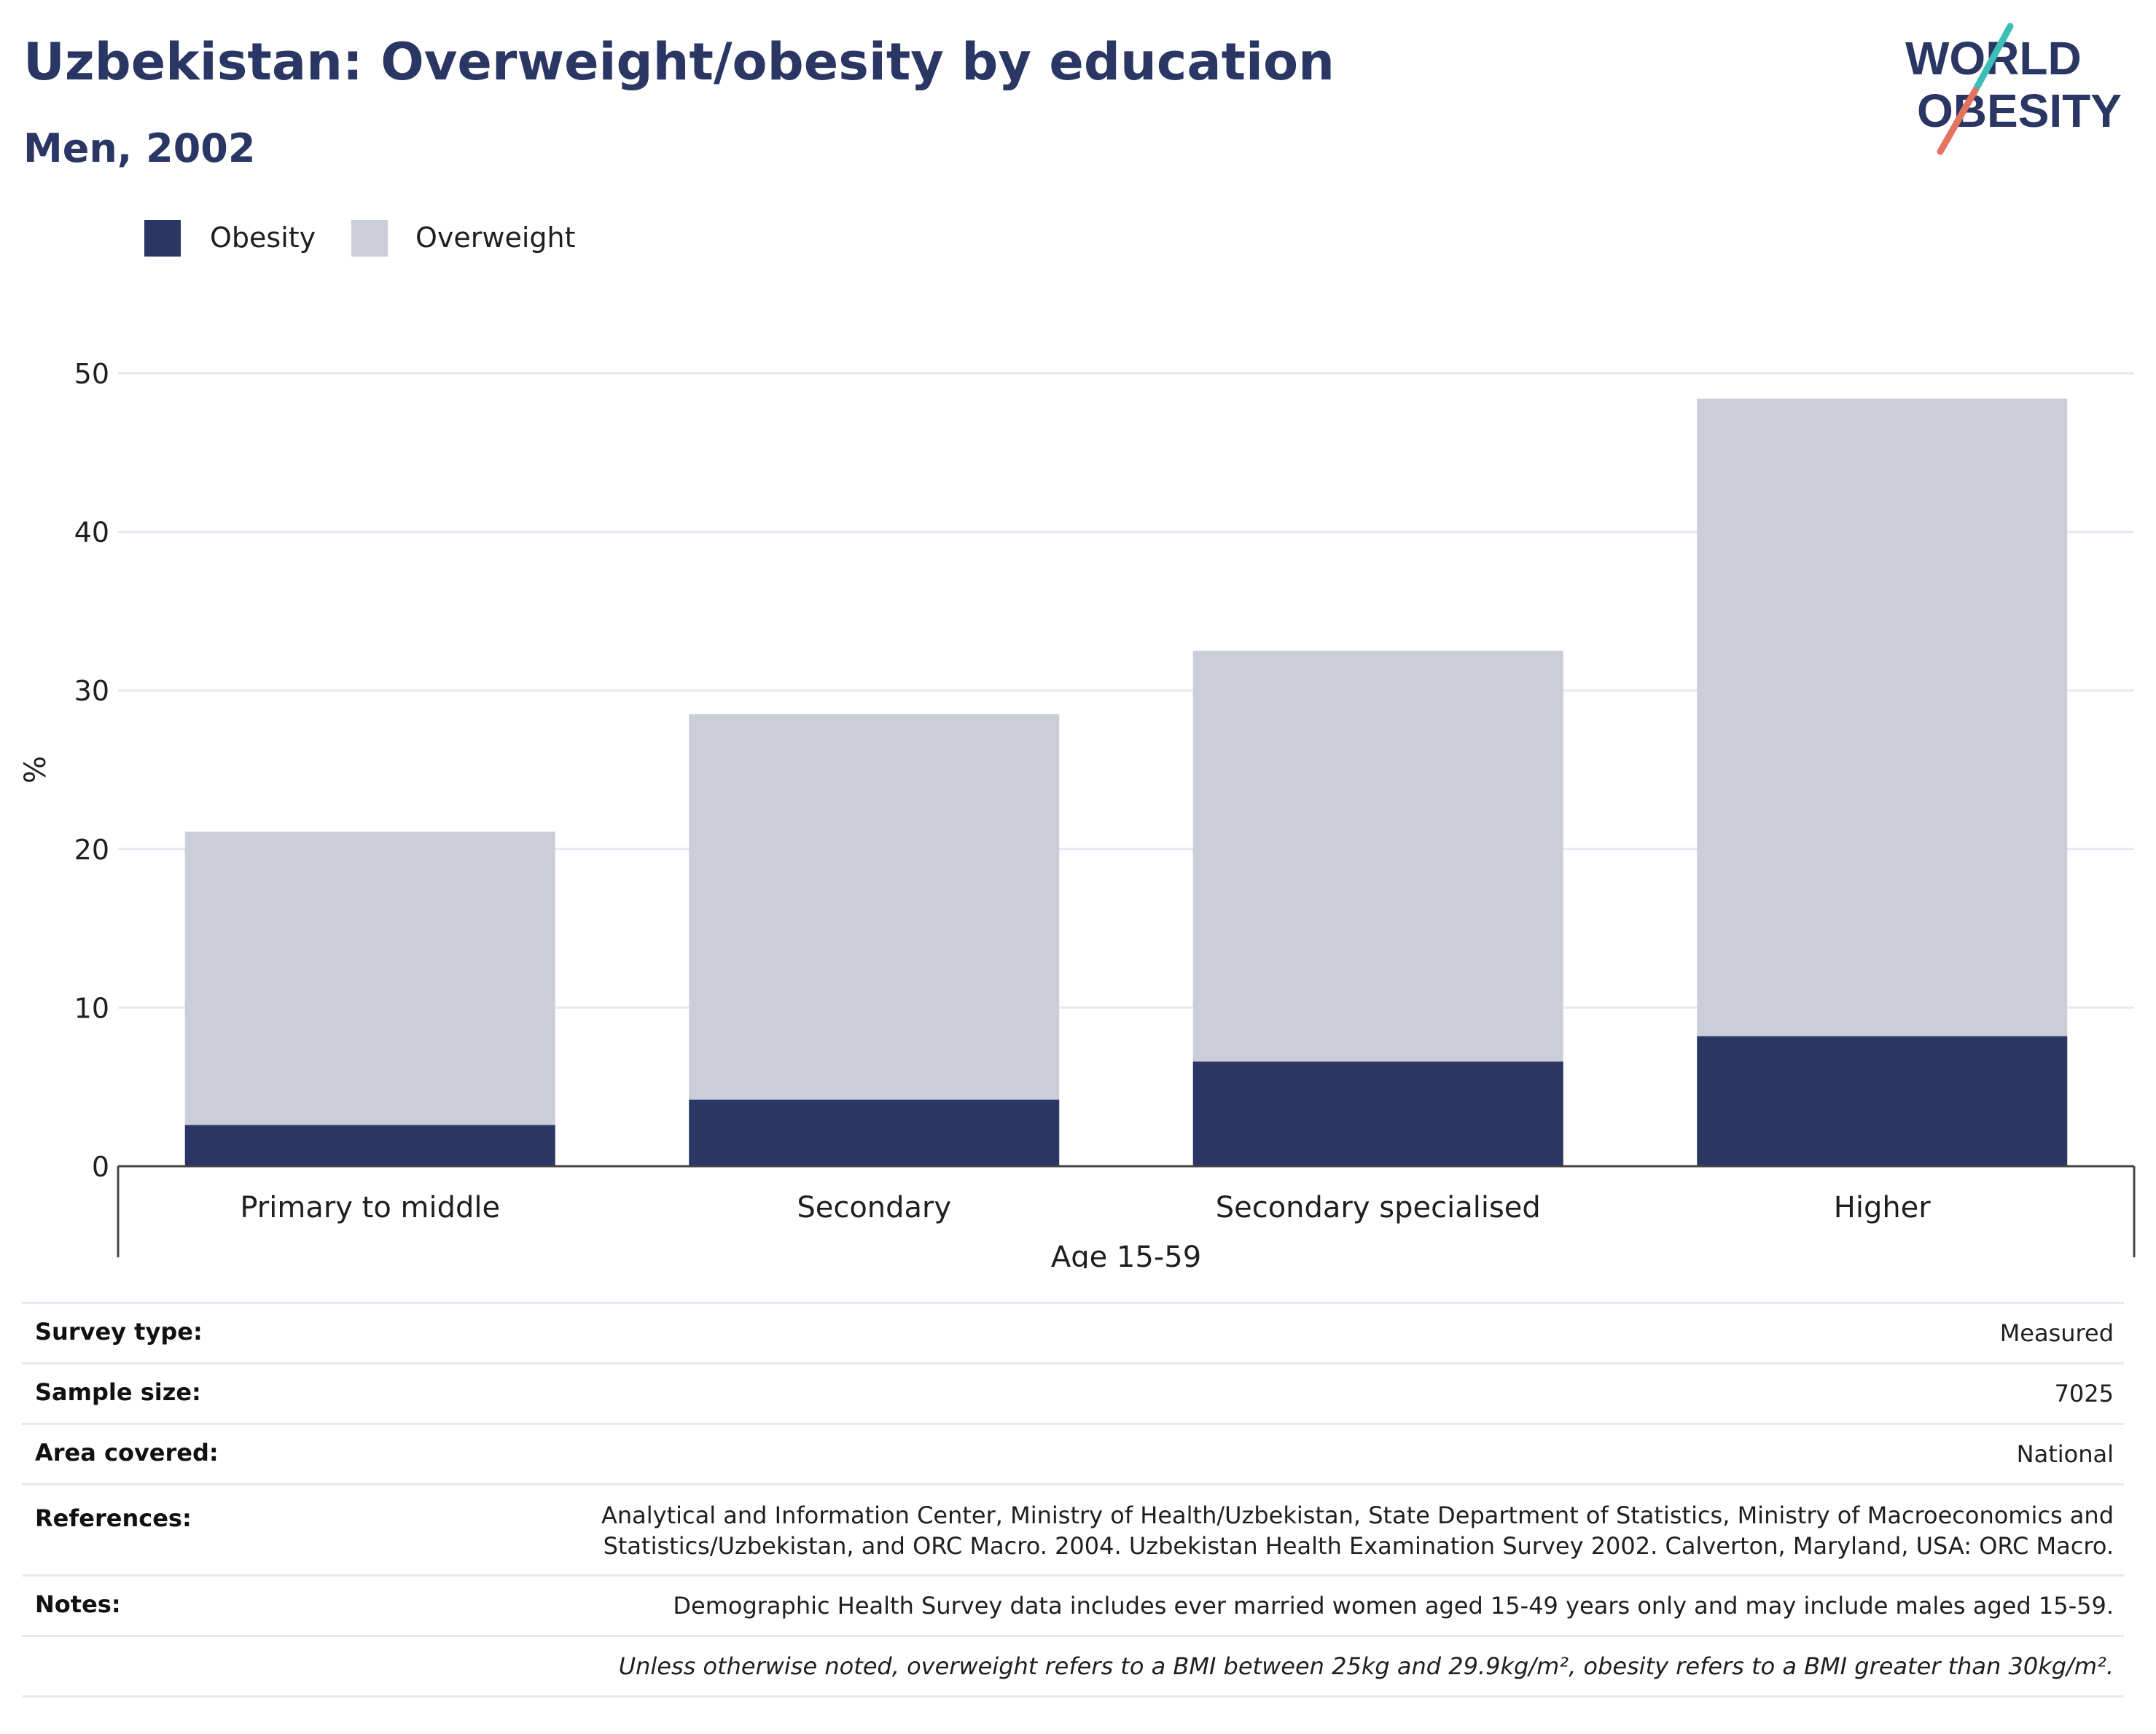  Describe the element at coordinates (2019, 111) in the screenshot. I see `logo-line2: OBESITY` at that location.